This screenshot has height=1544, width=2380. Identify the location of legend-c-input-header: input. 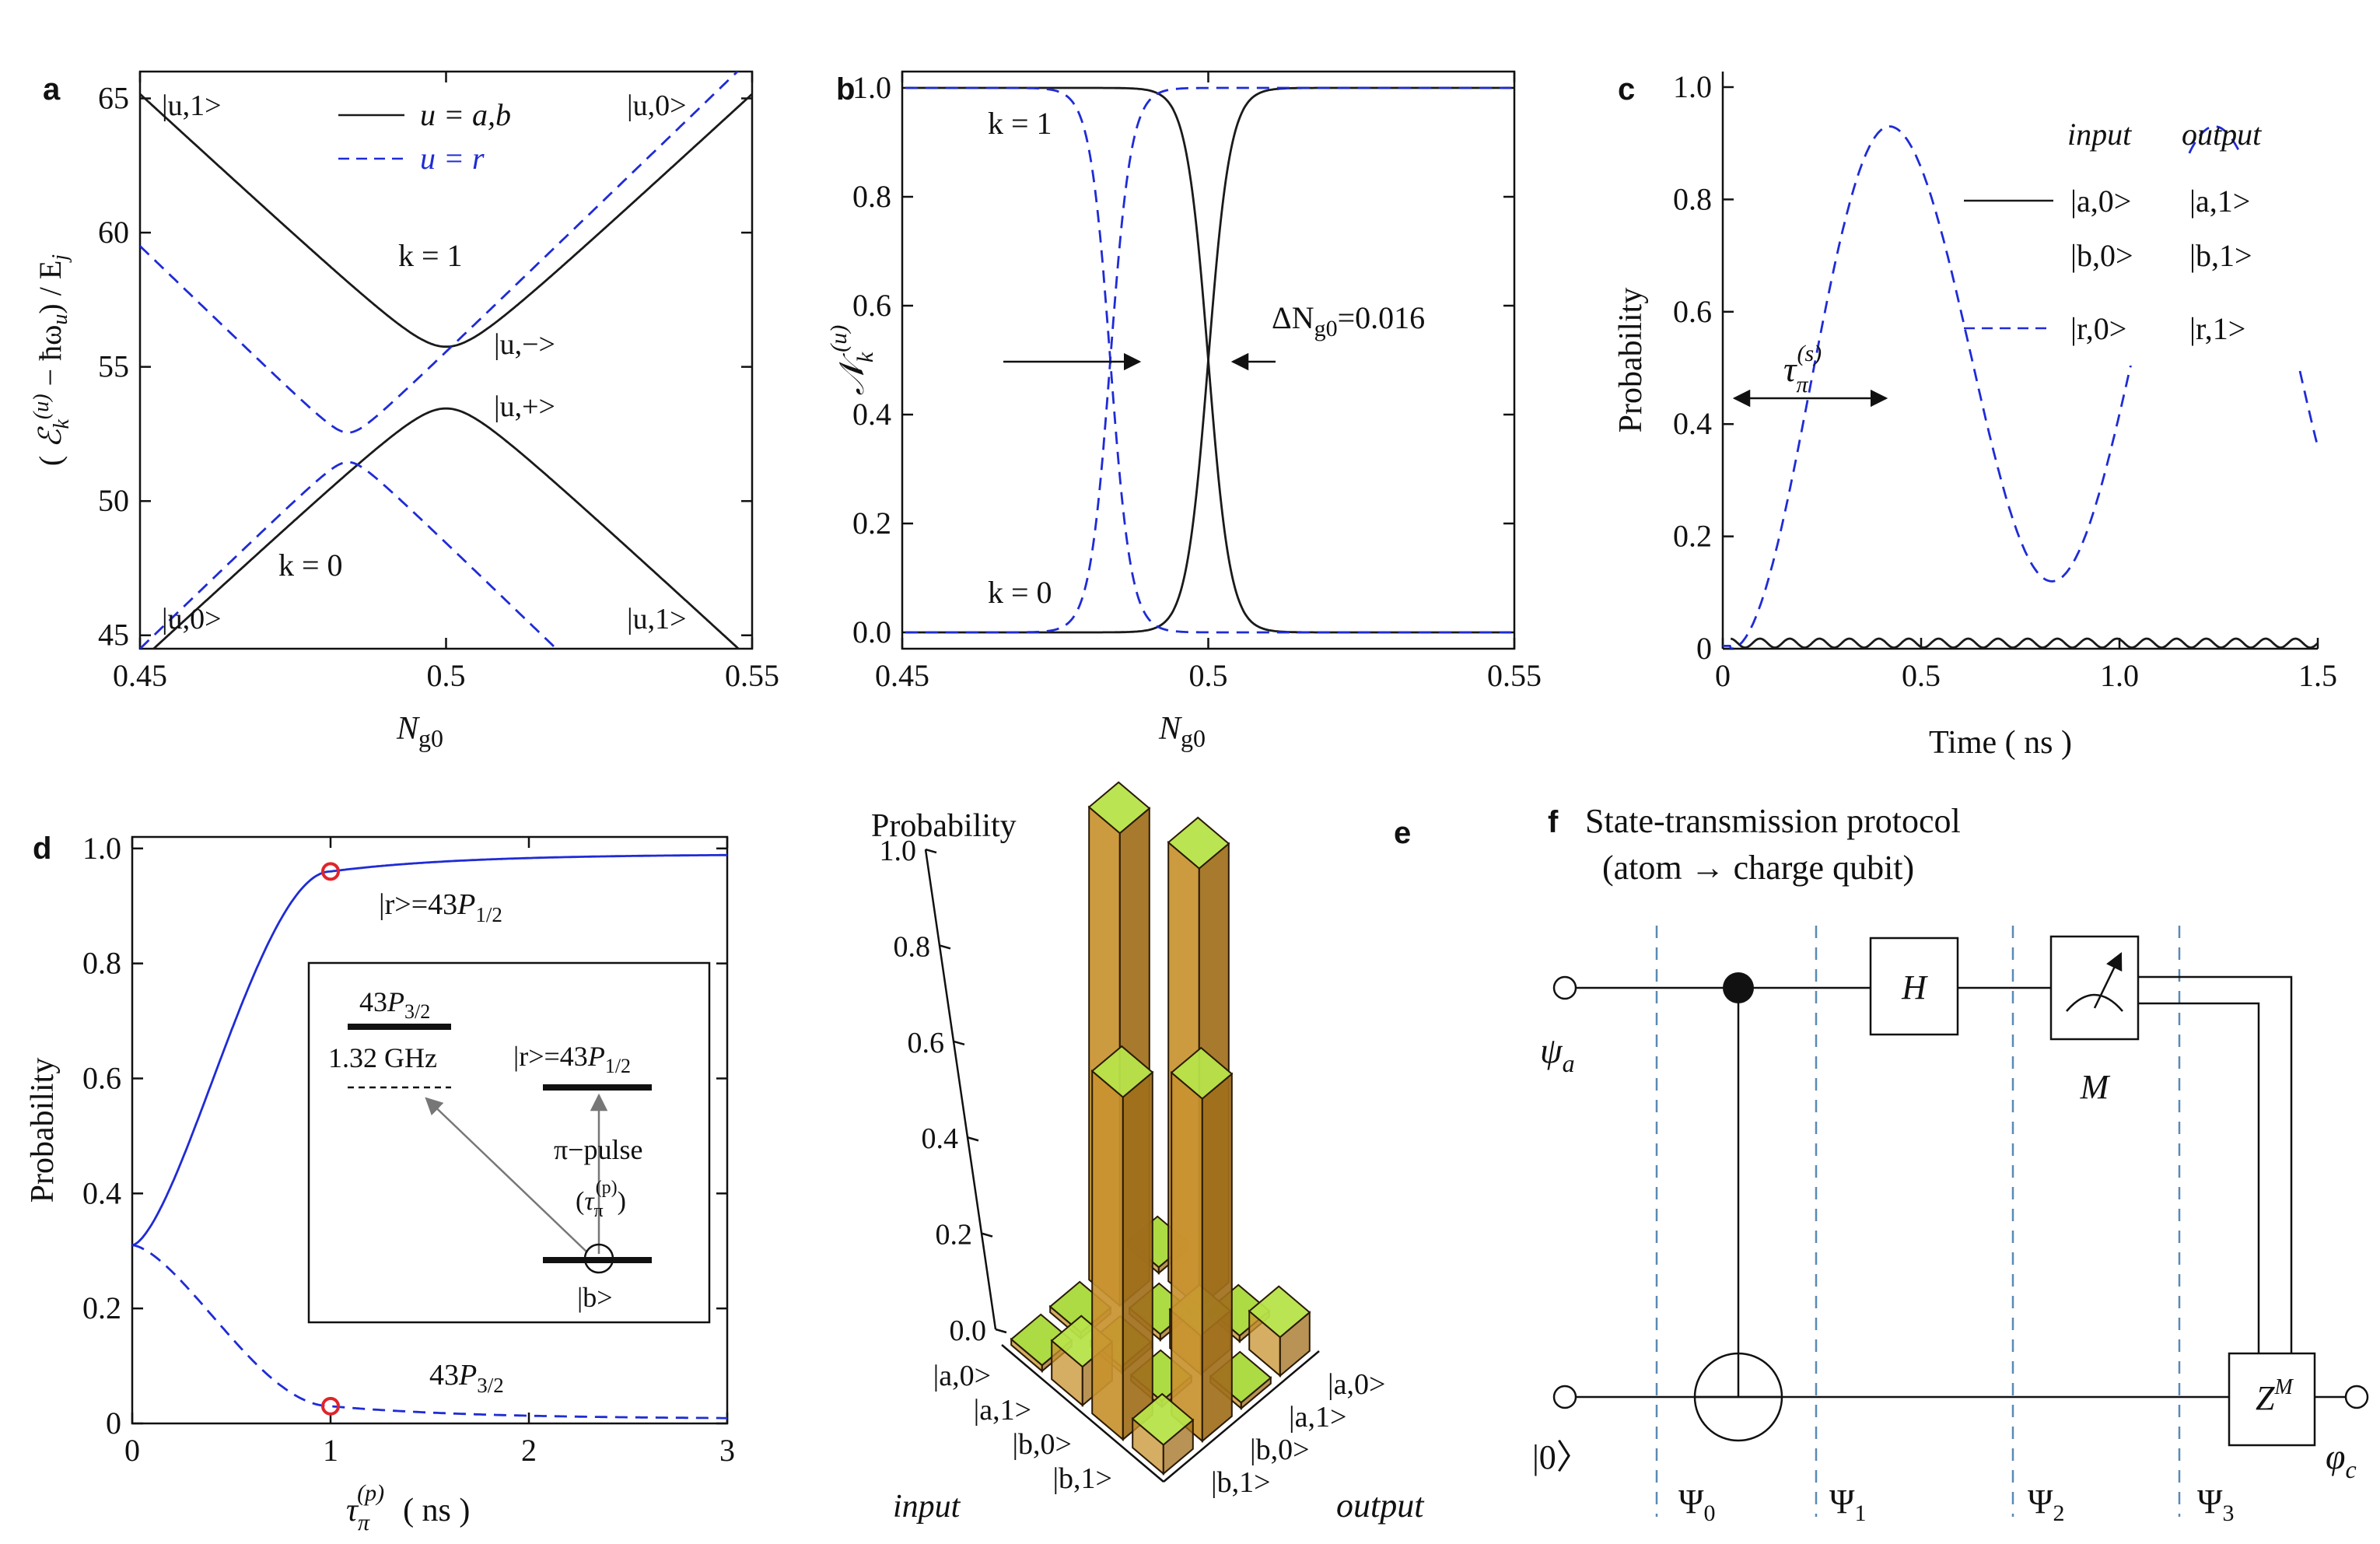
(2100, 134).